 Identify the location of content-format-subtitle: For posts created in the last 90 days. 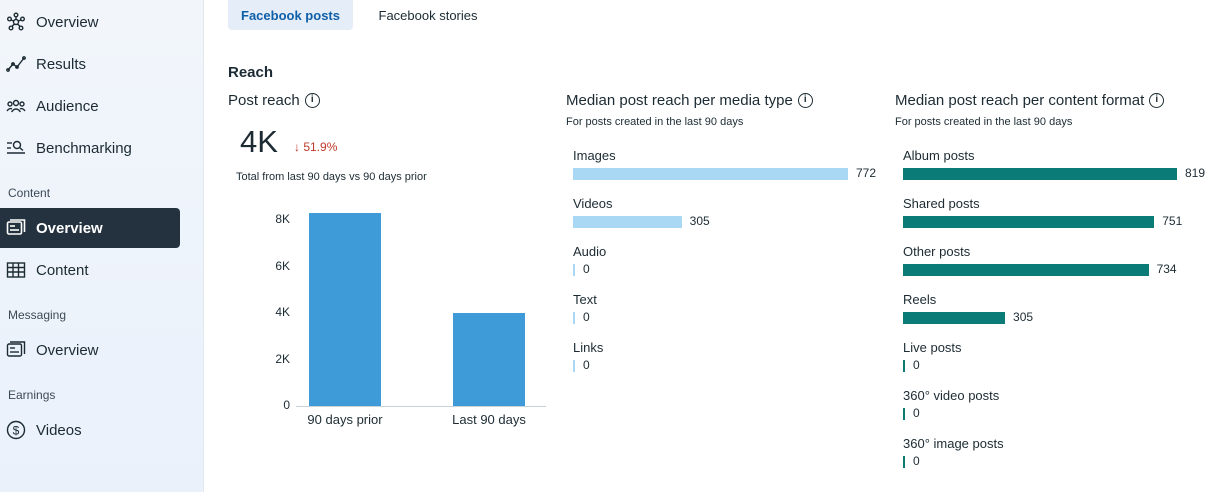
(984, 122).